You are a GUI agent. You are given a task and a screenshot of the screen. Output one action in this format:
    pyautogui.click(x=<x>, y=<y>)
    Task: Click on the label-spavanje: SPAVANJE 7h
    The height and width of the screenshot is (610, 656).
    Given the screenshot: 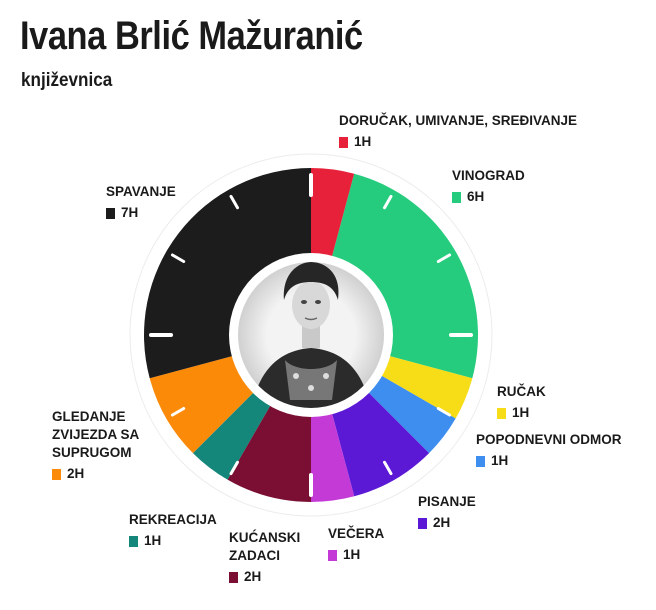 What is the action you would take?
    pyautogui.click(x=141, y=202)
    